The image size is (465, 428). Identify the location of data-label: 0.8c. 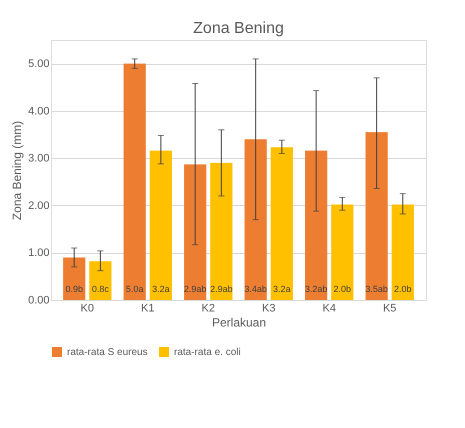
(101, 289).